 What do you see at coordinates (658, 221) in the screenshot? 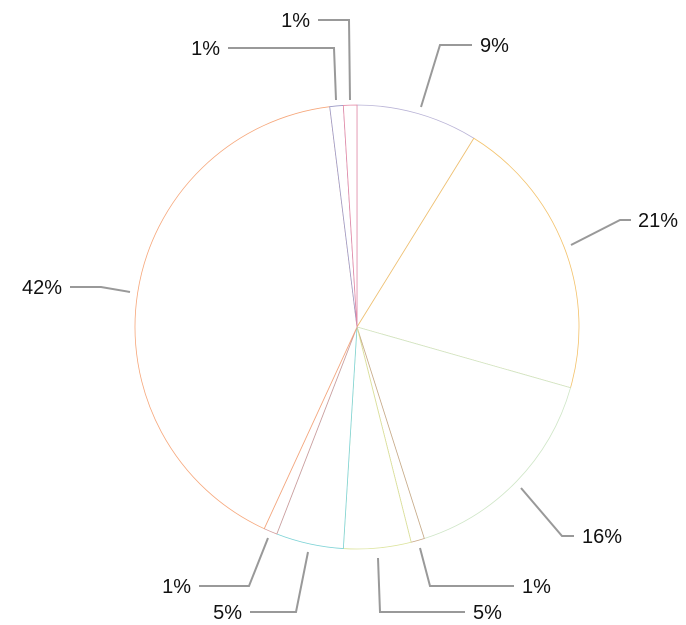
I see `data-label-21: 21%` at bounding box center [658, 221].